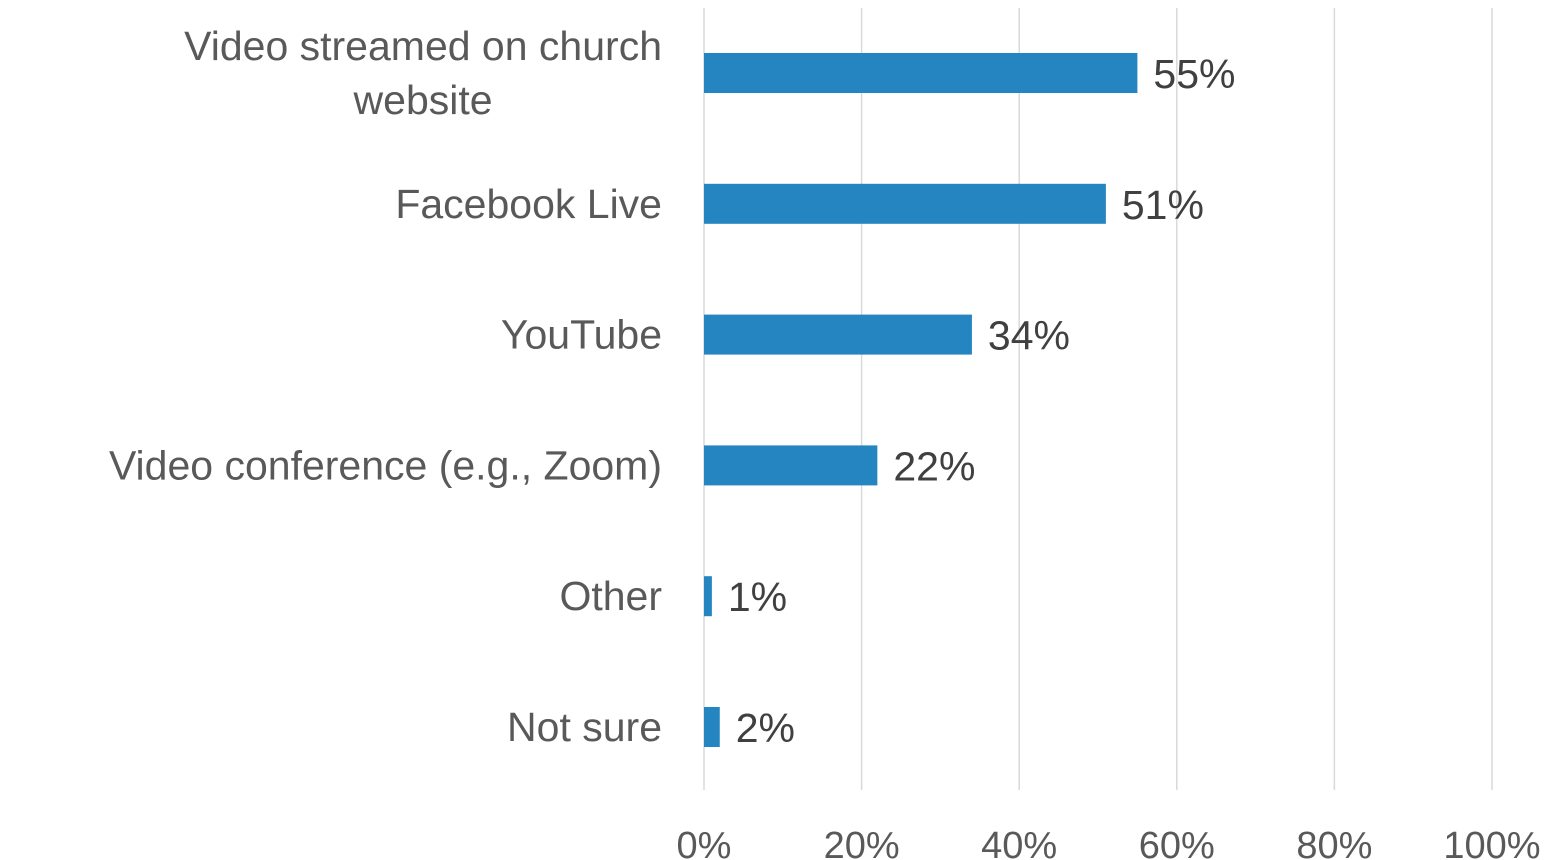  Describe the element at coordinates (1109, 842) in the screenshot. I see `x-axis-tick-labels: 0% 20% 40% 60% 80% 100%` at that location.